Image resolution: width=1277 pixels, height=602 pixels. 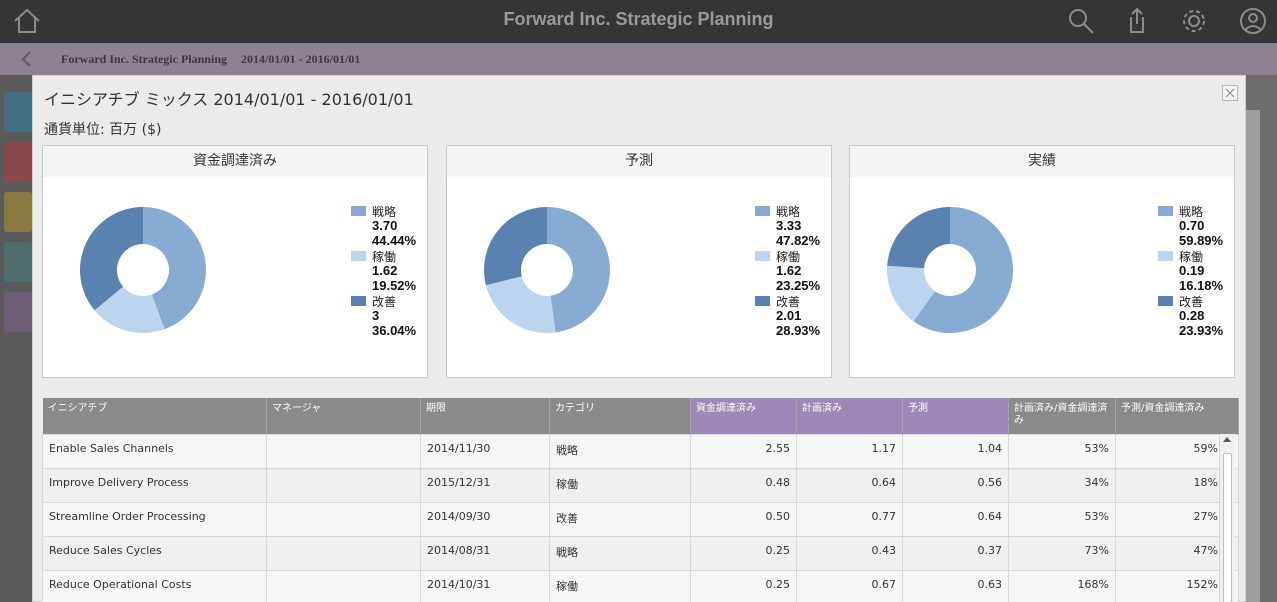 I want to click on legend-item-operation: 稼働 1.62 19.52%, so click(x=389, y=270).